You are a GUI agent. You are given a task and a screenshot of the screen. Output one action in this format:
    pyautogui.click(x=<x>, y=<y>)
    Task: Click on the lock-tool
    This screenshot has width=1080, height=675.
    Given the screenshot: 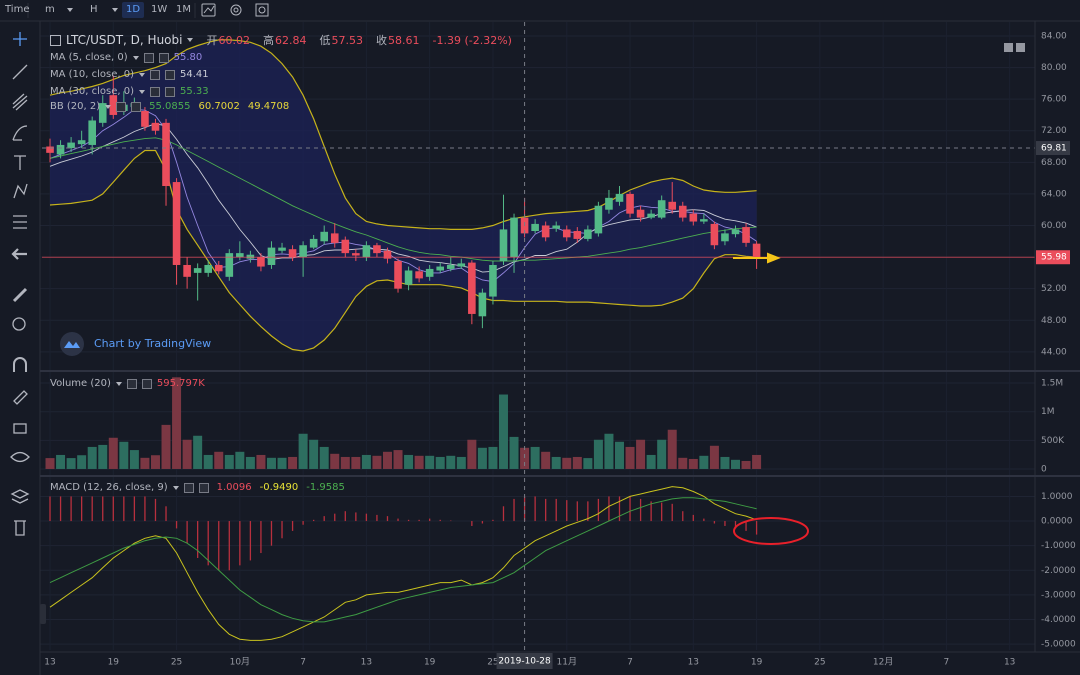 What is the action you would take?
    pyautogui.click(x=20, y=428)
    